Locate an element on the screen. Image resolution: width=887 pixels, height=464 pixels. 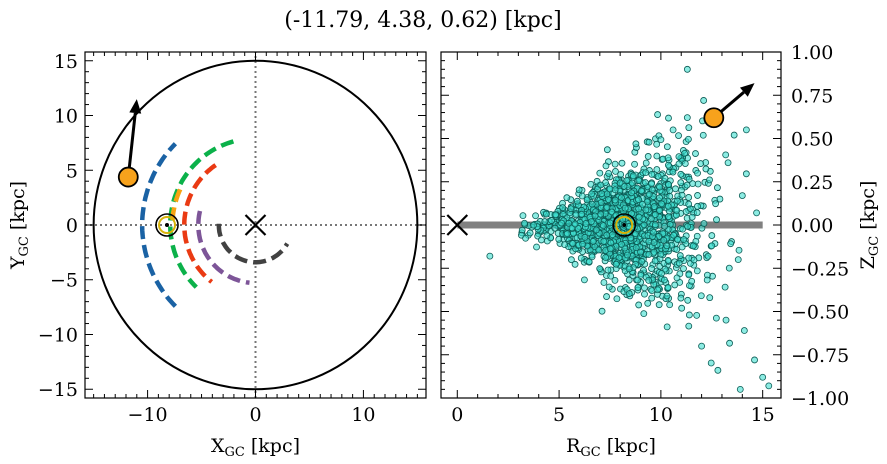
right-x-tick-label: 0 is located at coordinates (457, 415).